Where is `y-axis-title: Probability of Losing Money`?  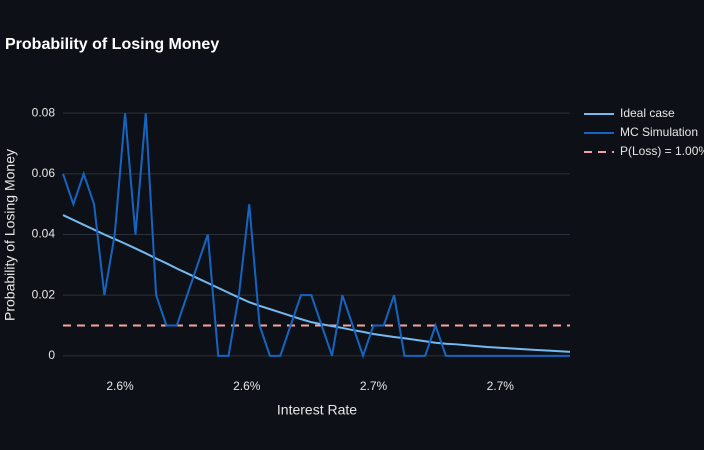 y-axis-title: Probability of Losing Money is located at coordinates (10, 235).